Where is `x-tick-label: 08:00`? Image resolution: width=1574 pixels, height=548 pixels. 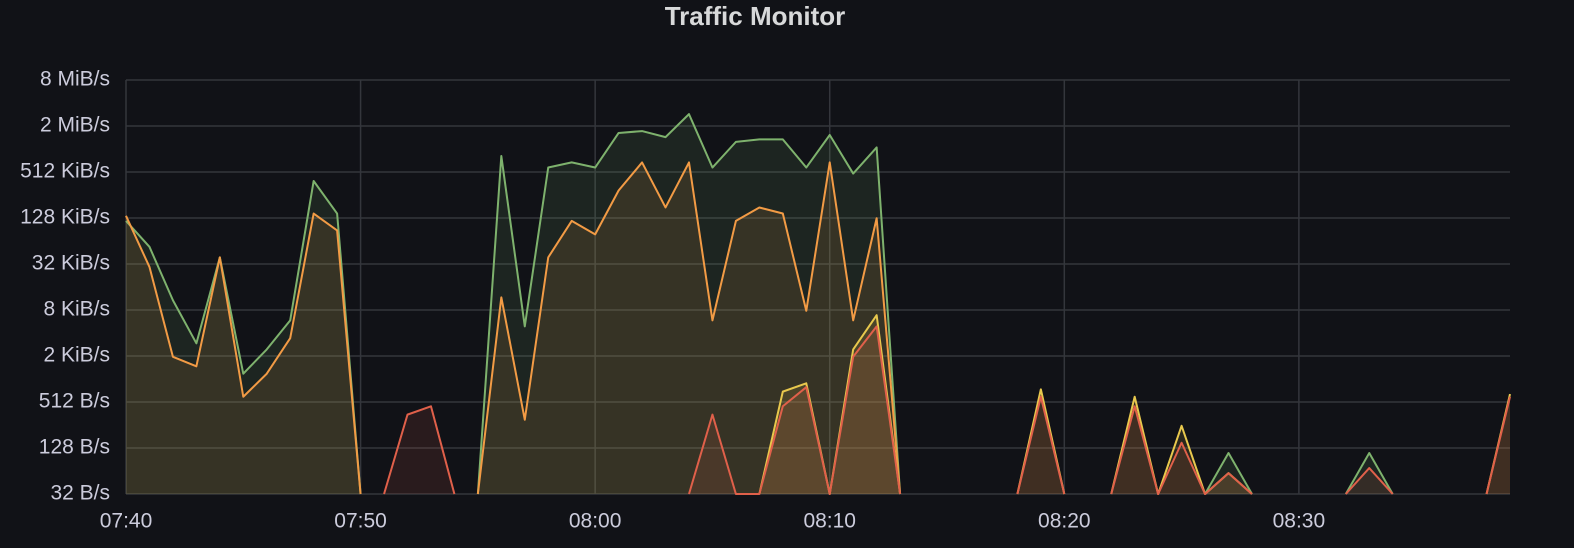 x-tick-label: 08:00 is located at coordinates (595, 521).